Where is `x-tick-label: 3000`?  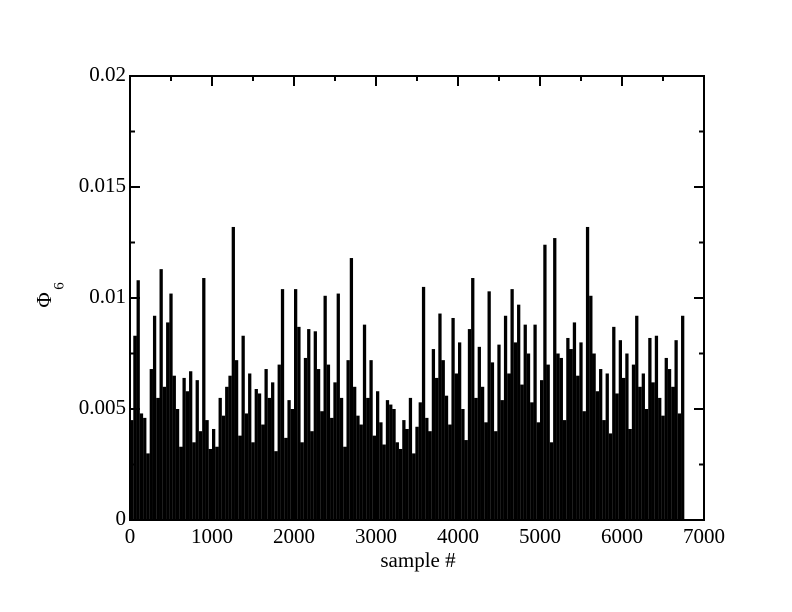 x-tick-label: 3000 is located at coordinates (376, 536).